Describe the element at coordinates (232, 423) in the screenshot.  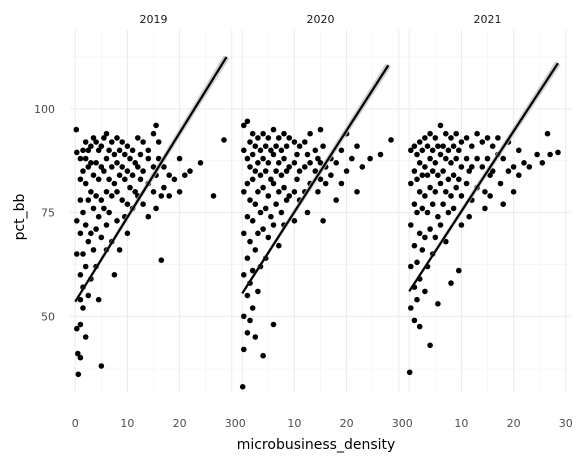
I see `x-tick-label: 30` at that location.